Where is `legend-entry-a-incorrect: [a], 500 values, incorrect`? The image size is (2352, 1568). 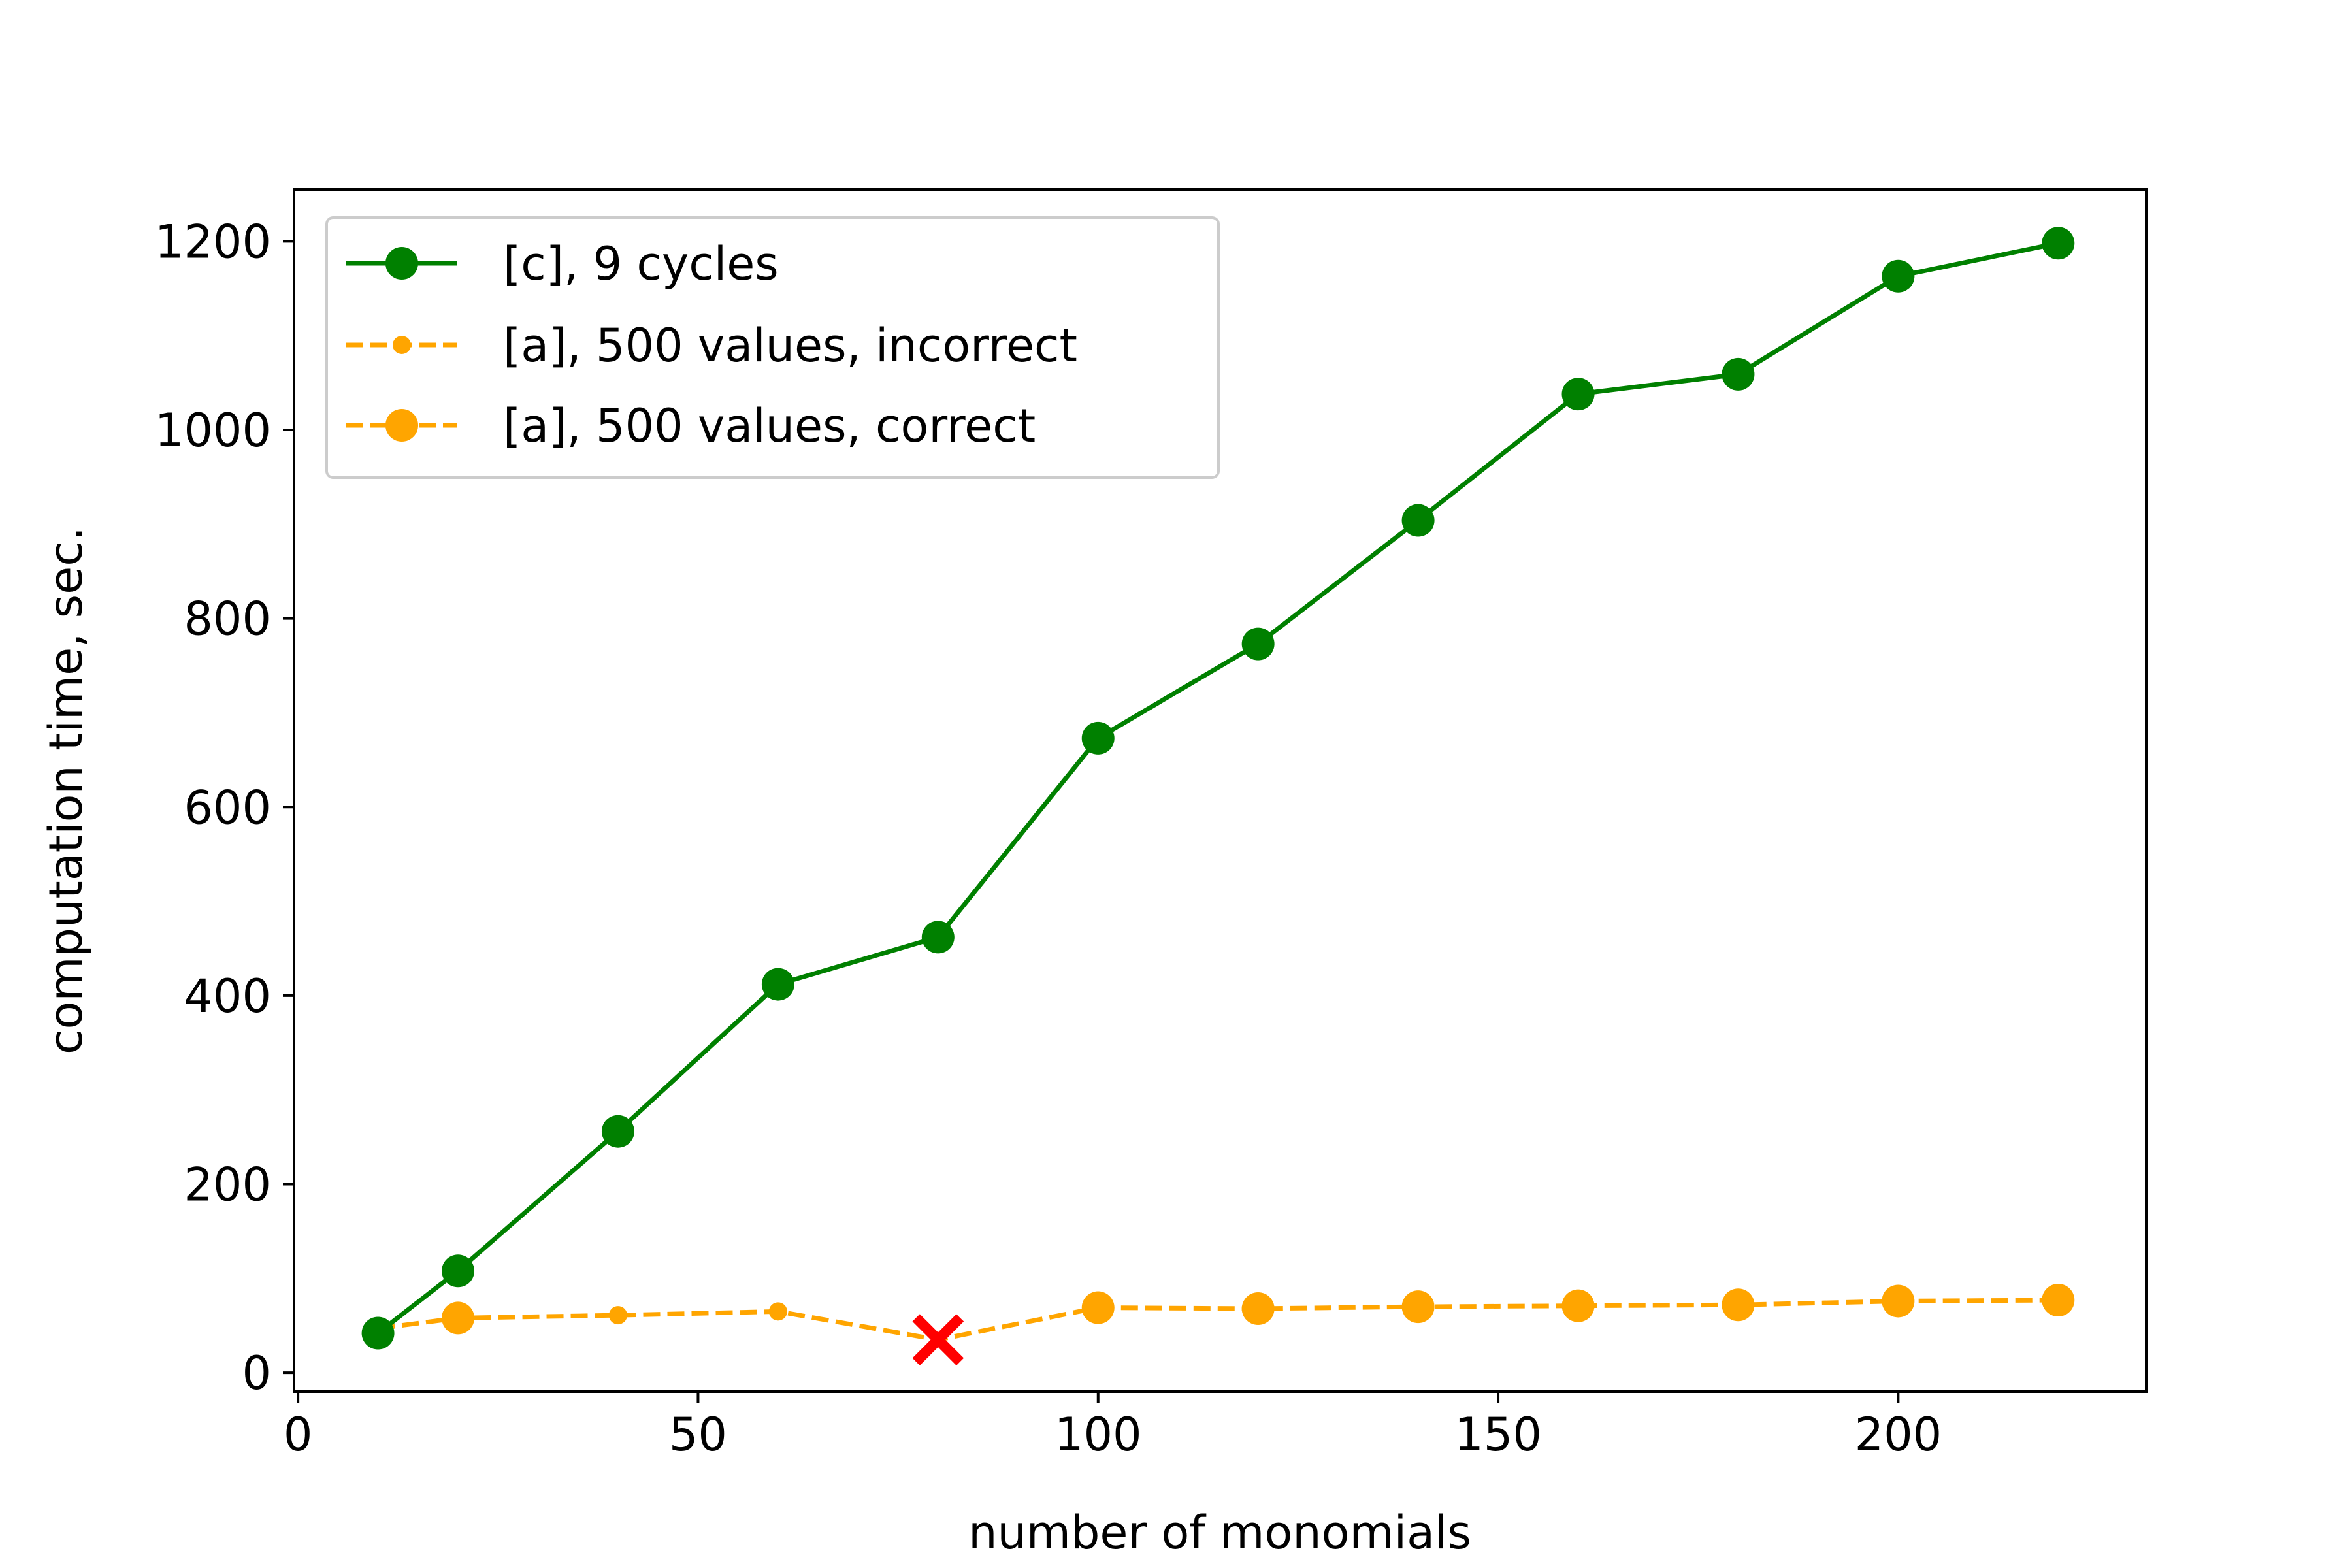
legend-entry-a-incorrect: [a], 500 values, incorrect is located at coordinates (711, 345).